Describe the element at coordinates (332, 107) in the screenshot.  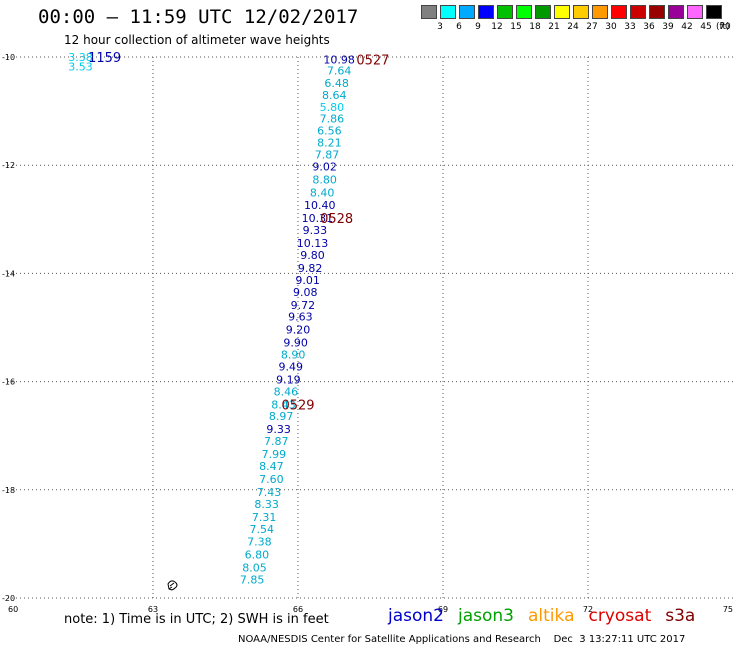
I see `data-point-label: 5.80` at that location.